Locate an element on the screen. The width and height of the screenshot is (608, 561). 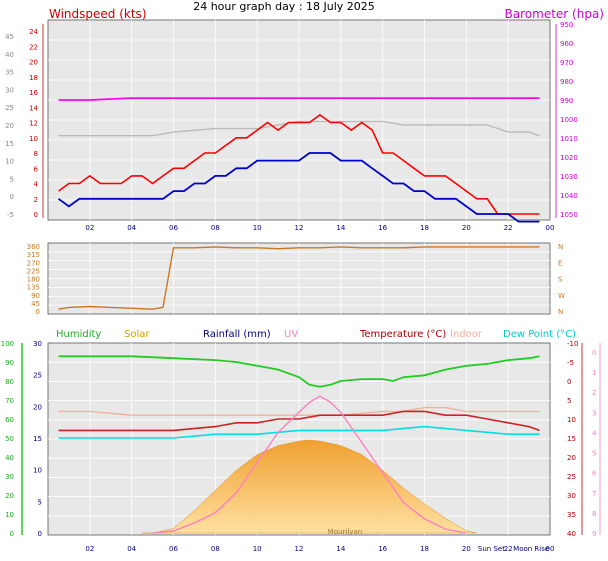
uv-tick-label: 3 is located at coordinates (594, 413).